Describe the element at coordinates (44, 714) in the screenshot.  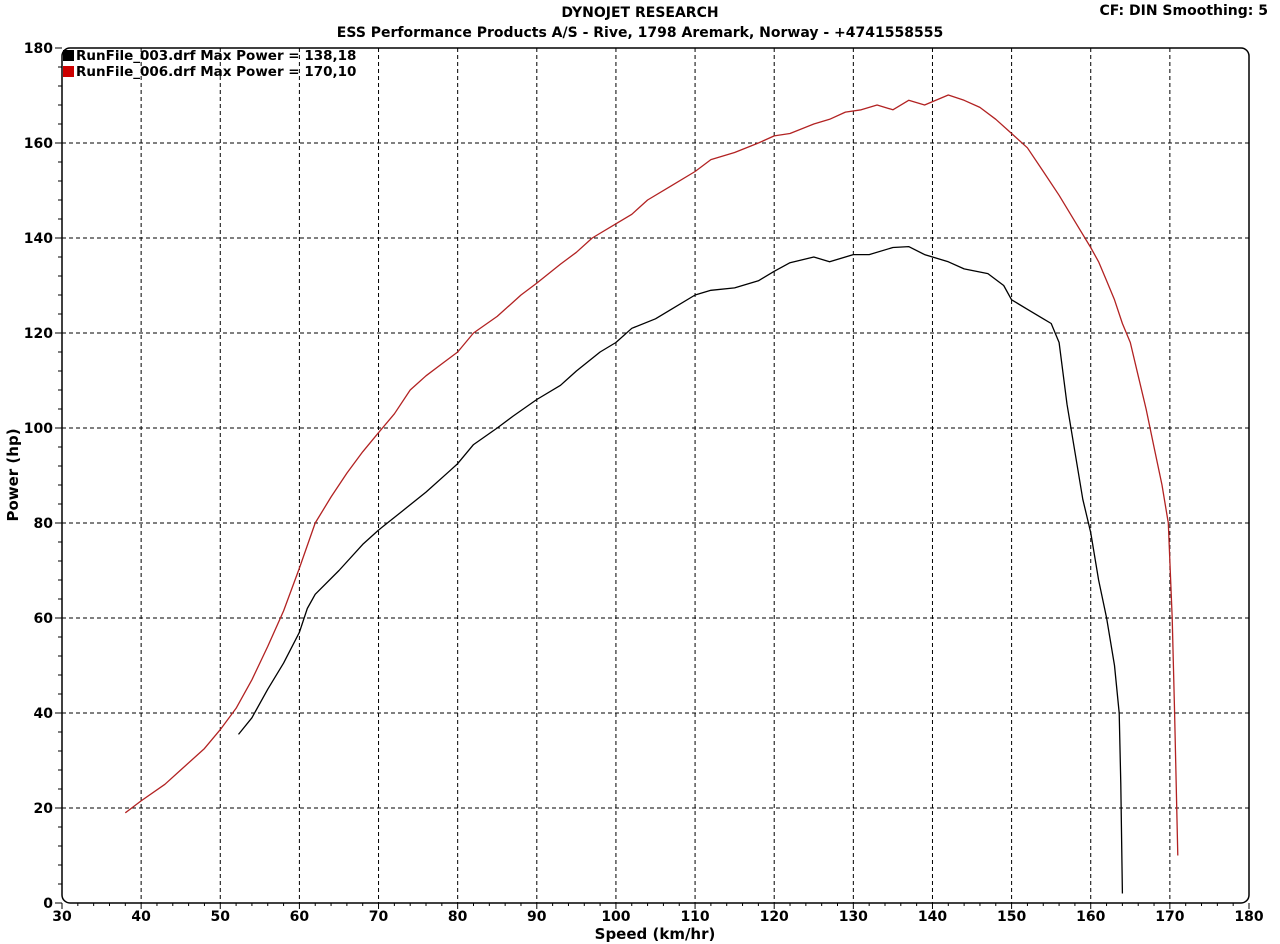
I see `y-tick-label-40: 40` at that location.